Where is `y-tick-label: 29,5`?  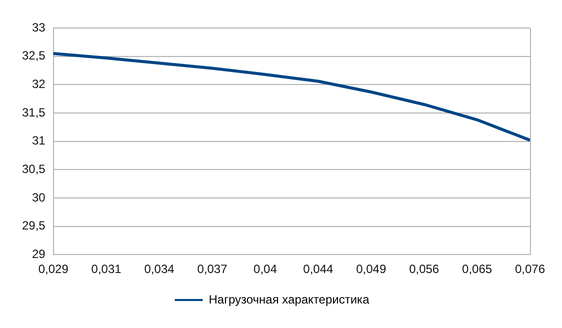
y-tick-label: 29,5 is located at coordinates (34, 225).